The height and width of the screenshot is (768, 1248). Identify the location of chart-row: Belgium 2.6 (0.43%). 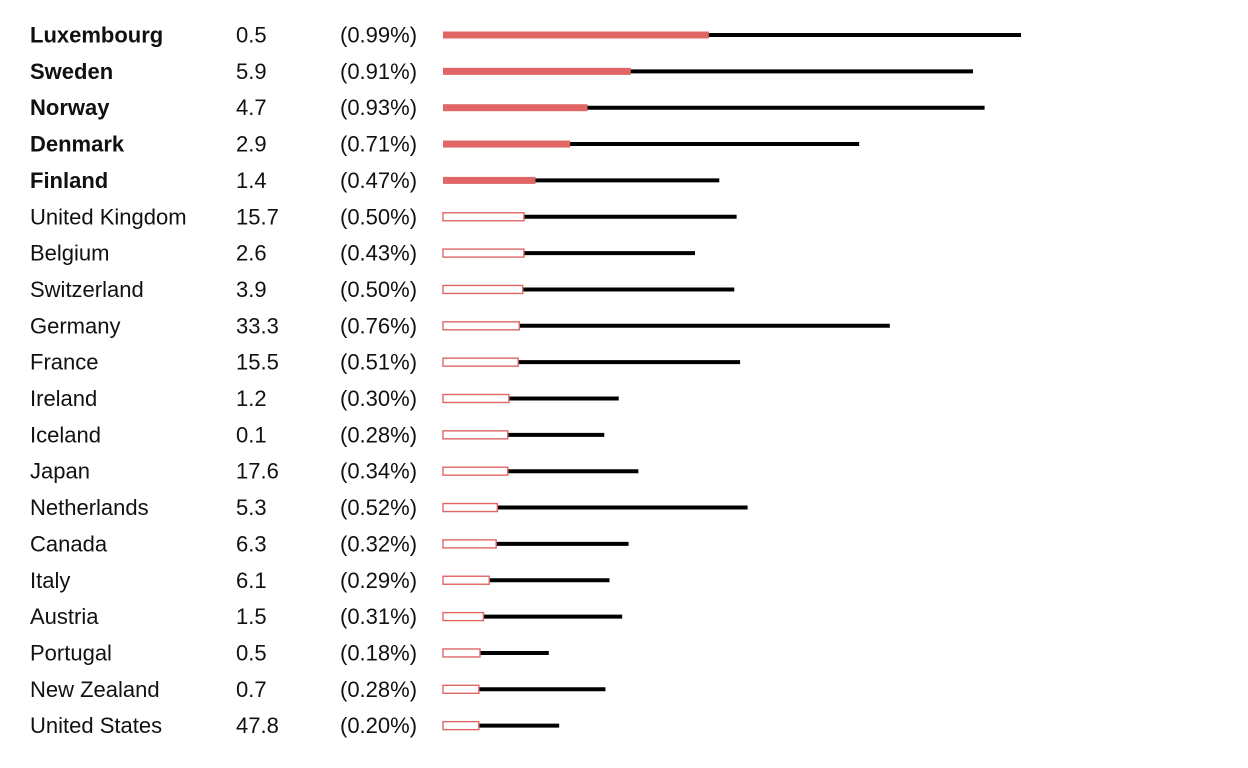
(363, 253).